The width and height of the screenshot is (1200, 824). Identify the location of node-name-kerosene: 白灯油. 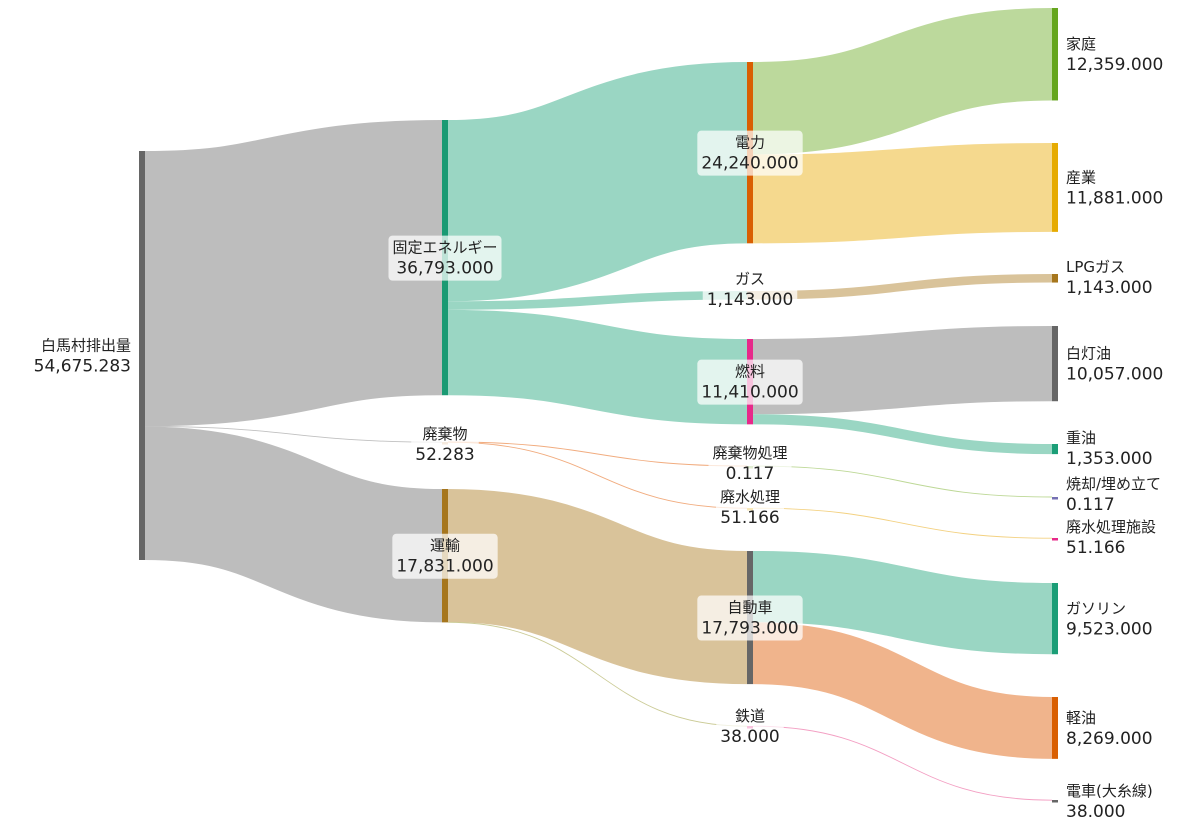
(1088, 354).